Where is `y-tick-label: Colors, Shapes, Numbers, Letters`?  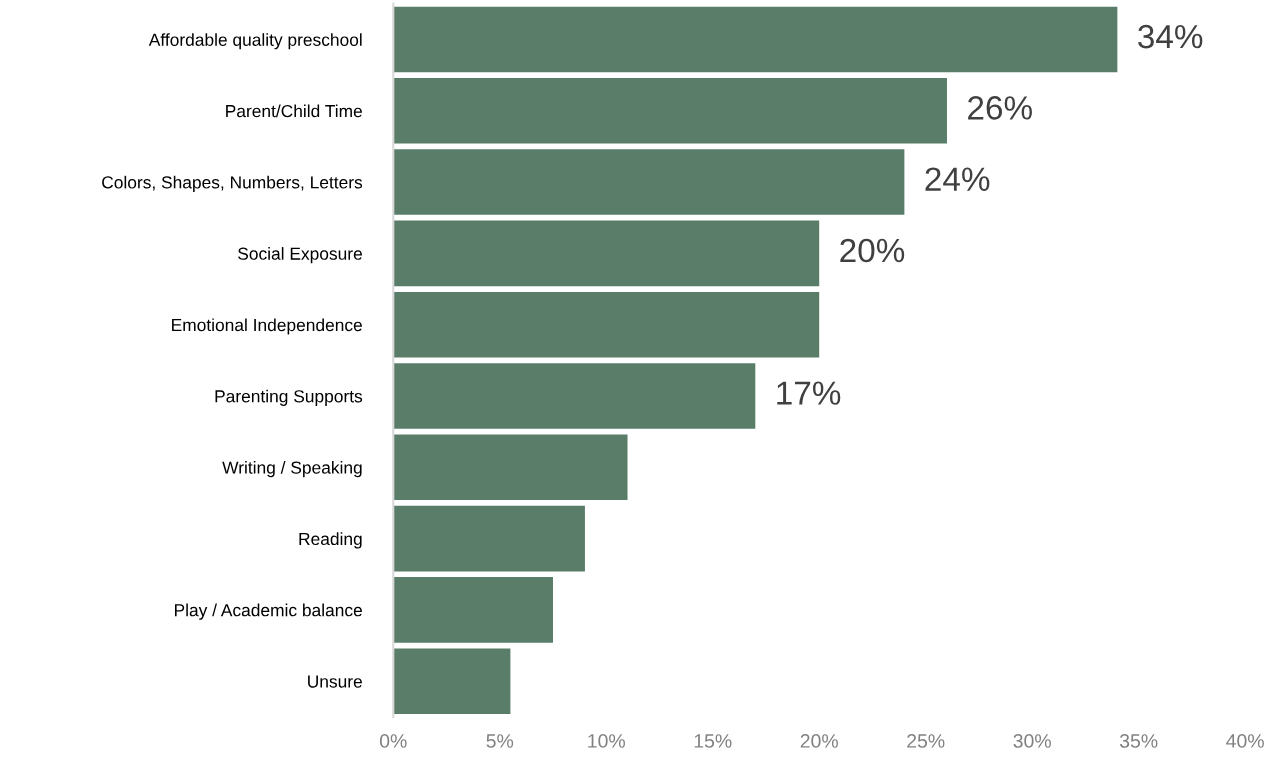
y-tick-label: Colors, Shapes, Numbers, Letters is located at coordinates (232, 183).